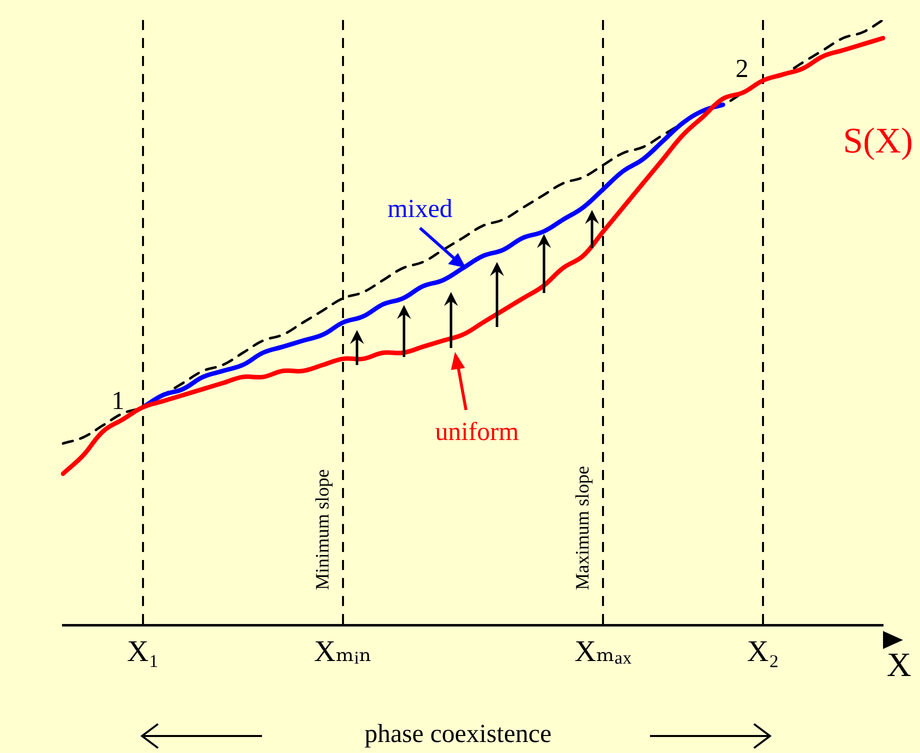 The width and height of the screenshot is (920, 753). Describe the element at coordinates (583, 528) in the screenshot. I see `ref-line-label: Maximum slope` at that location.